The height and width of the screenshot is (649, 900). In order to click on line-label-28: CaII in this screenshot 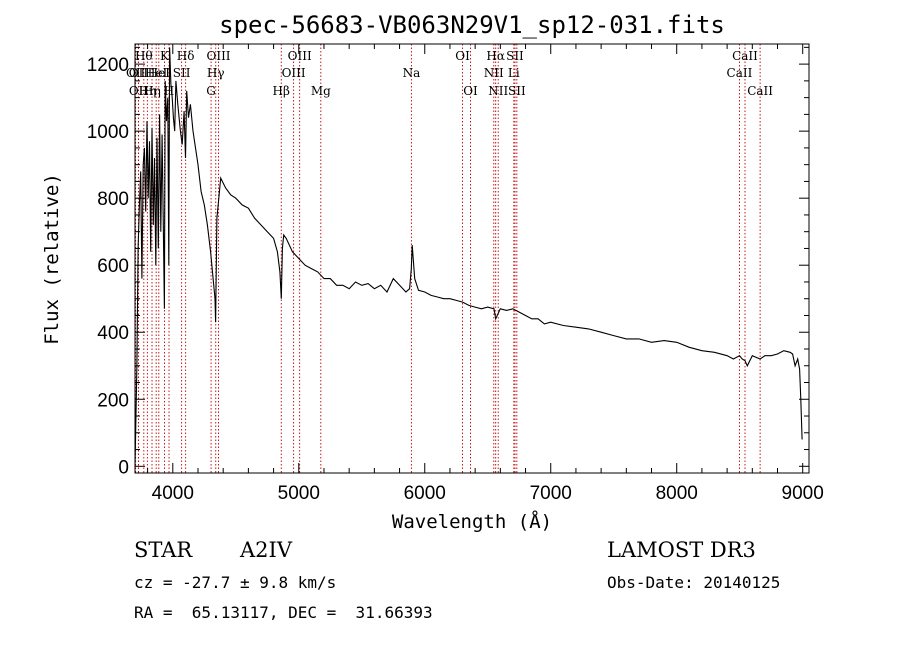, I will do `click(740, 73)`.